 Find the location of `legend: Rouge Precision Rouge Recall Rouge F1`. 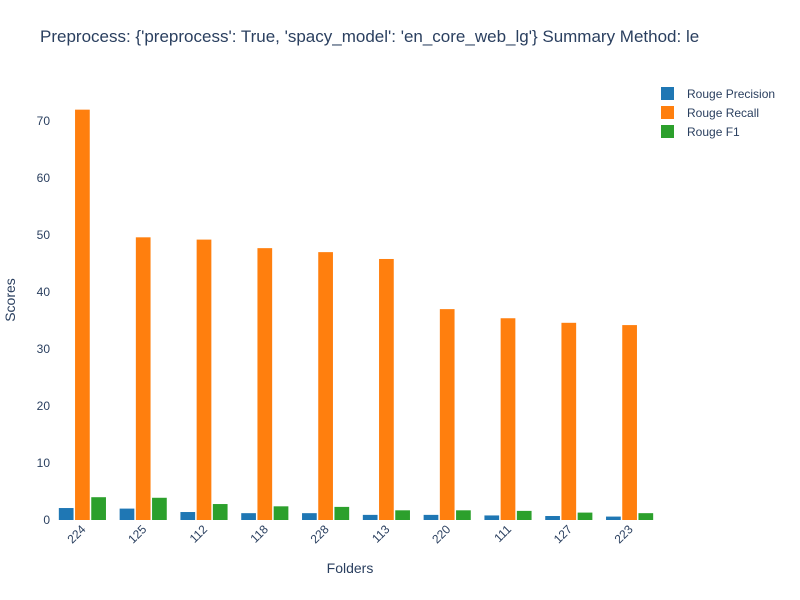

legend: Rouge Precision Rouge Recall Rouge F1 is located at coordinates (718, 113).